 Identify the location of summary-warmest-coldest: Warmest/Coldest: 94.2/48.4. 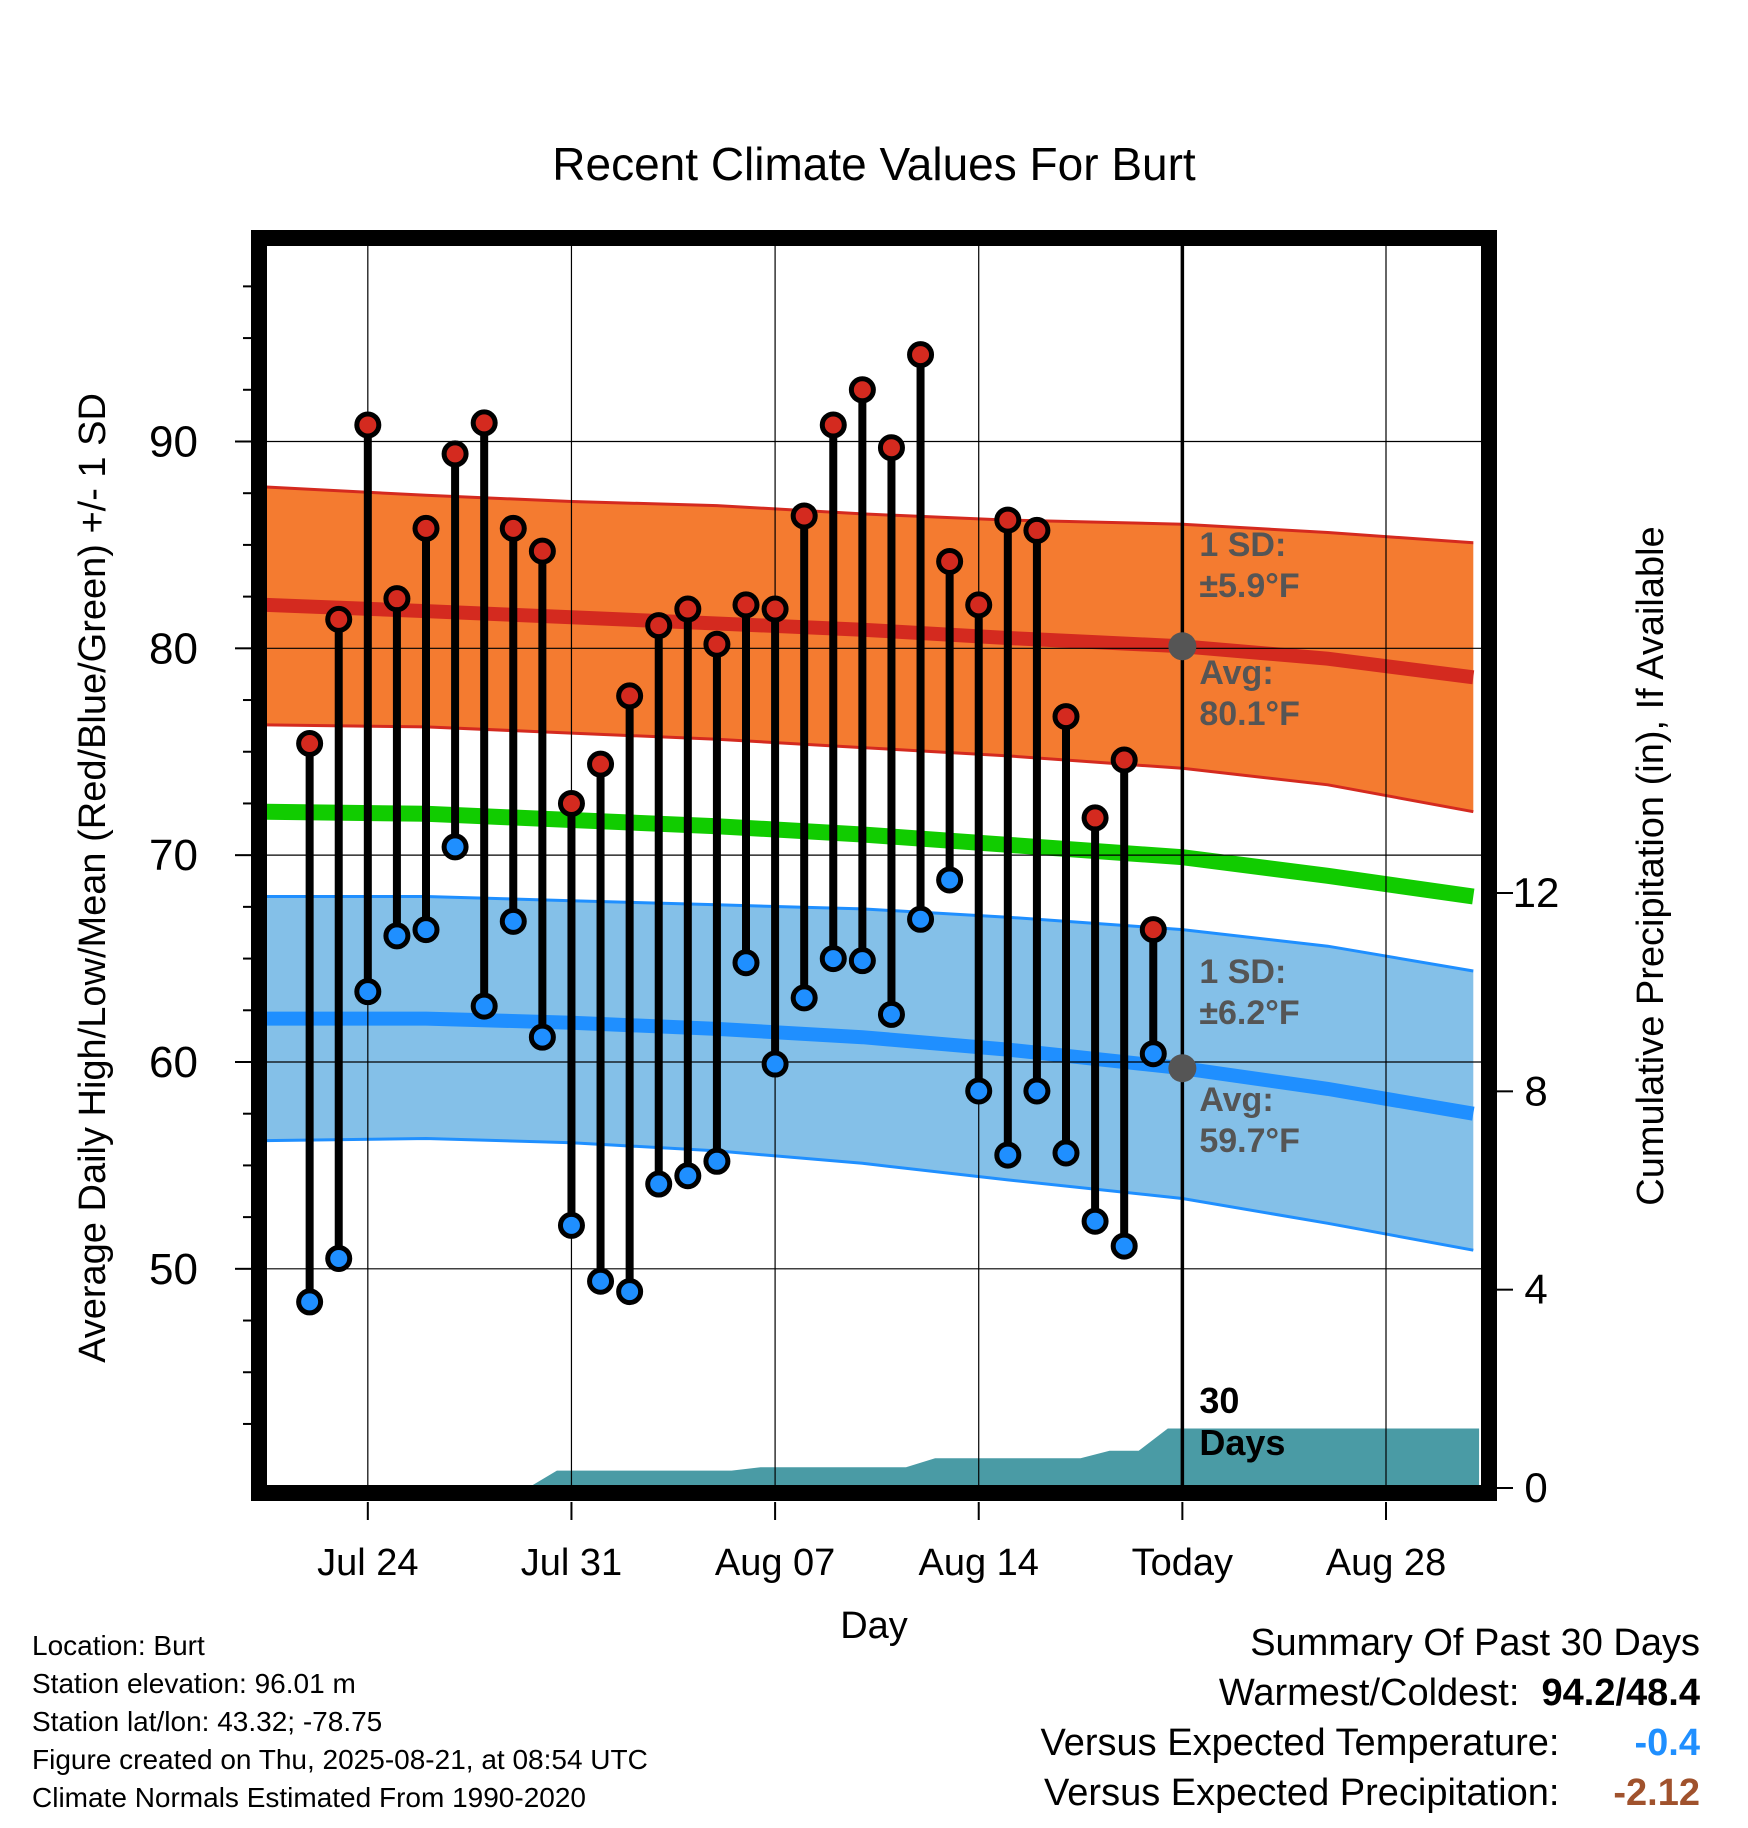
(1370, 1693).